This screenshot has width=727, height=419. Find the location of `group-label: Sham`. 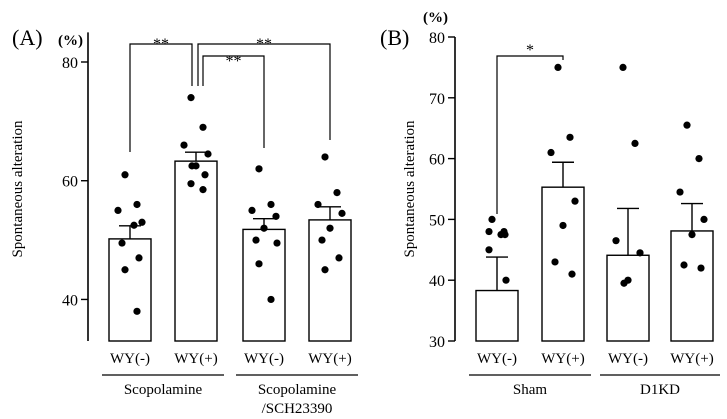

group-label: Sham is located at coordinates (530, 390).